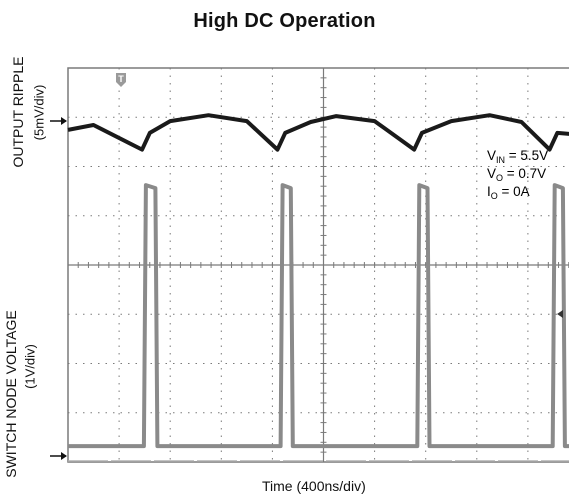 This screenshot has width=569, height=499. What do you see at coordinates (560, 314) in the screenshot?
I see `trigger-level-arrow-icon` at bounding box center [560, 314].